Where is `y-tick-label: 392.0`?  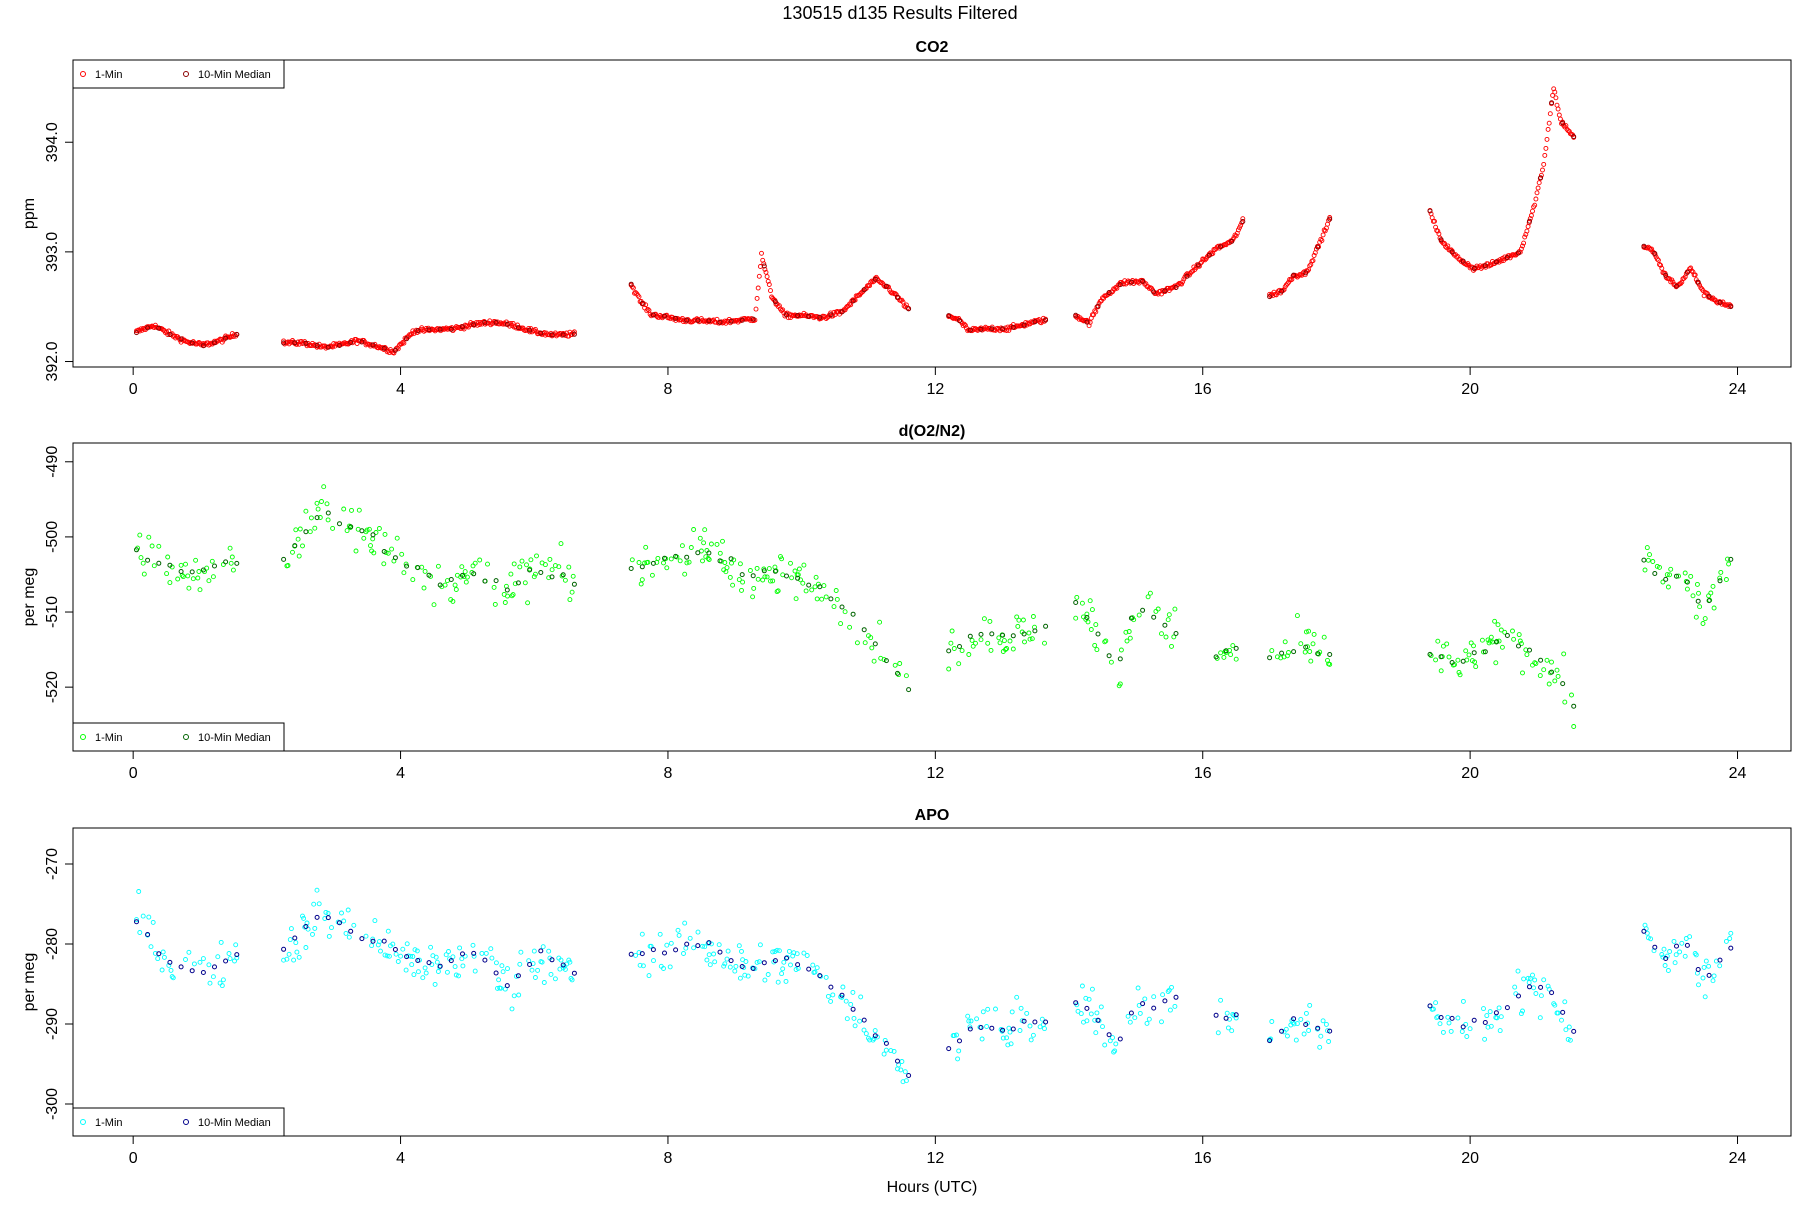
y-tick-label: 392.0 is located at coordinates (52, 361).